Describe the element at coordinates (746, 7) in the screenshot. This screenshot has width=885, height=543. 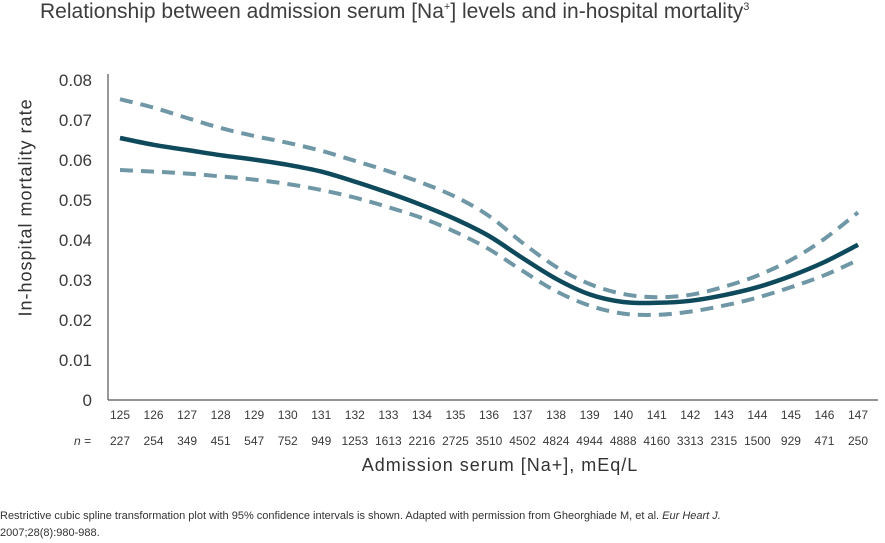
I see `title-reference: 3` at that location.